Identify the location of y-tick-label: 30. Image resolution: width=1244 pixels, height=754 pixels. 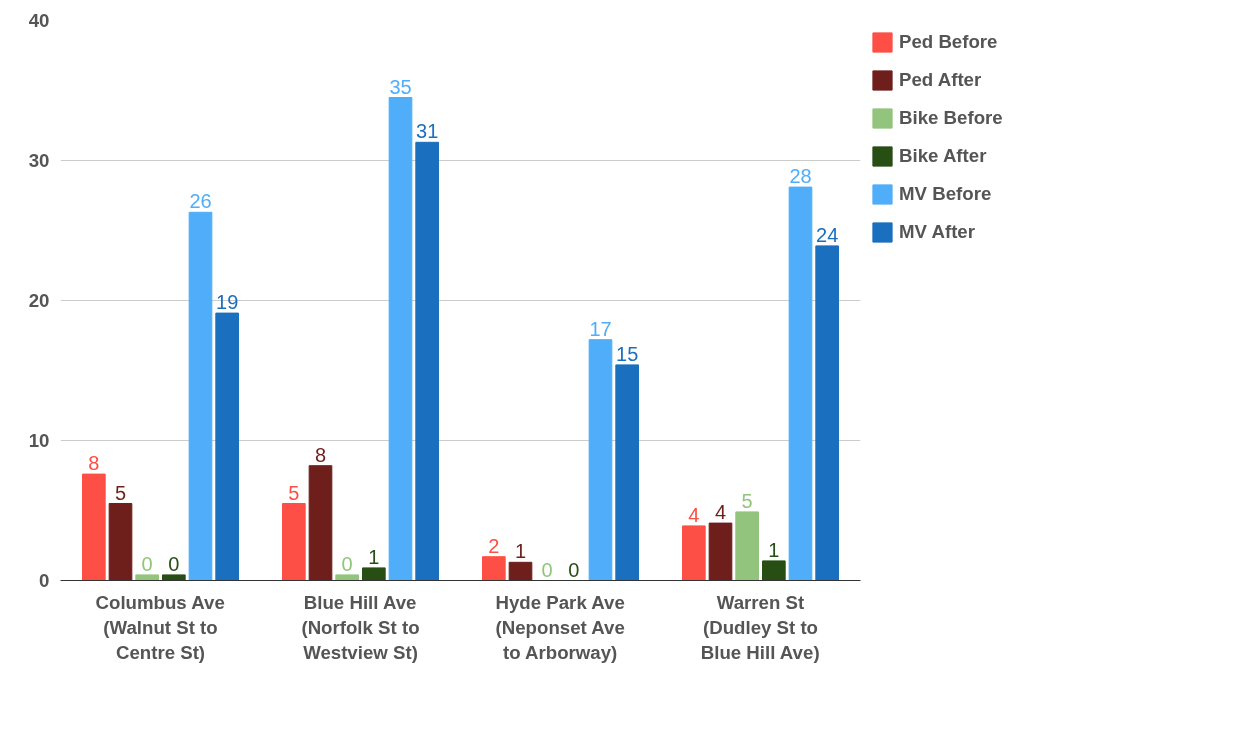
(39, 160).